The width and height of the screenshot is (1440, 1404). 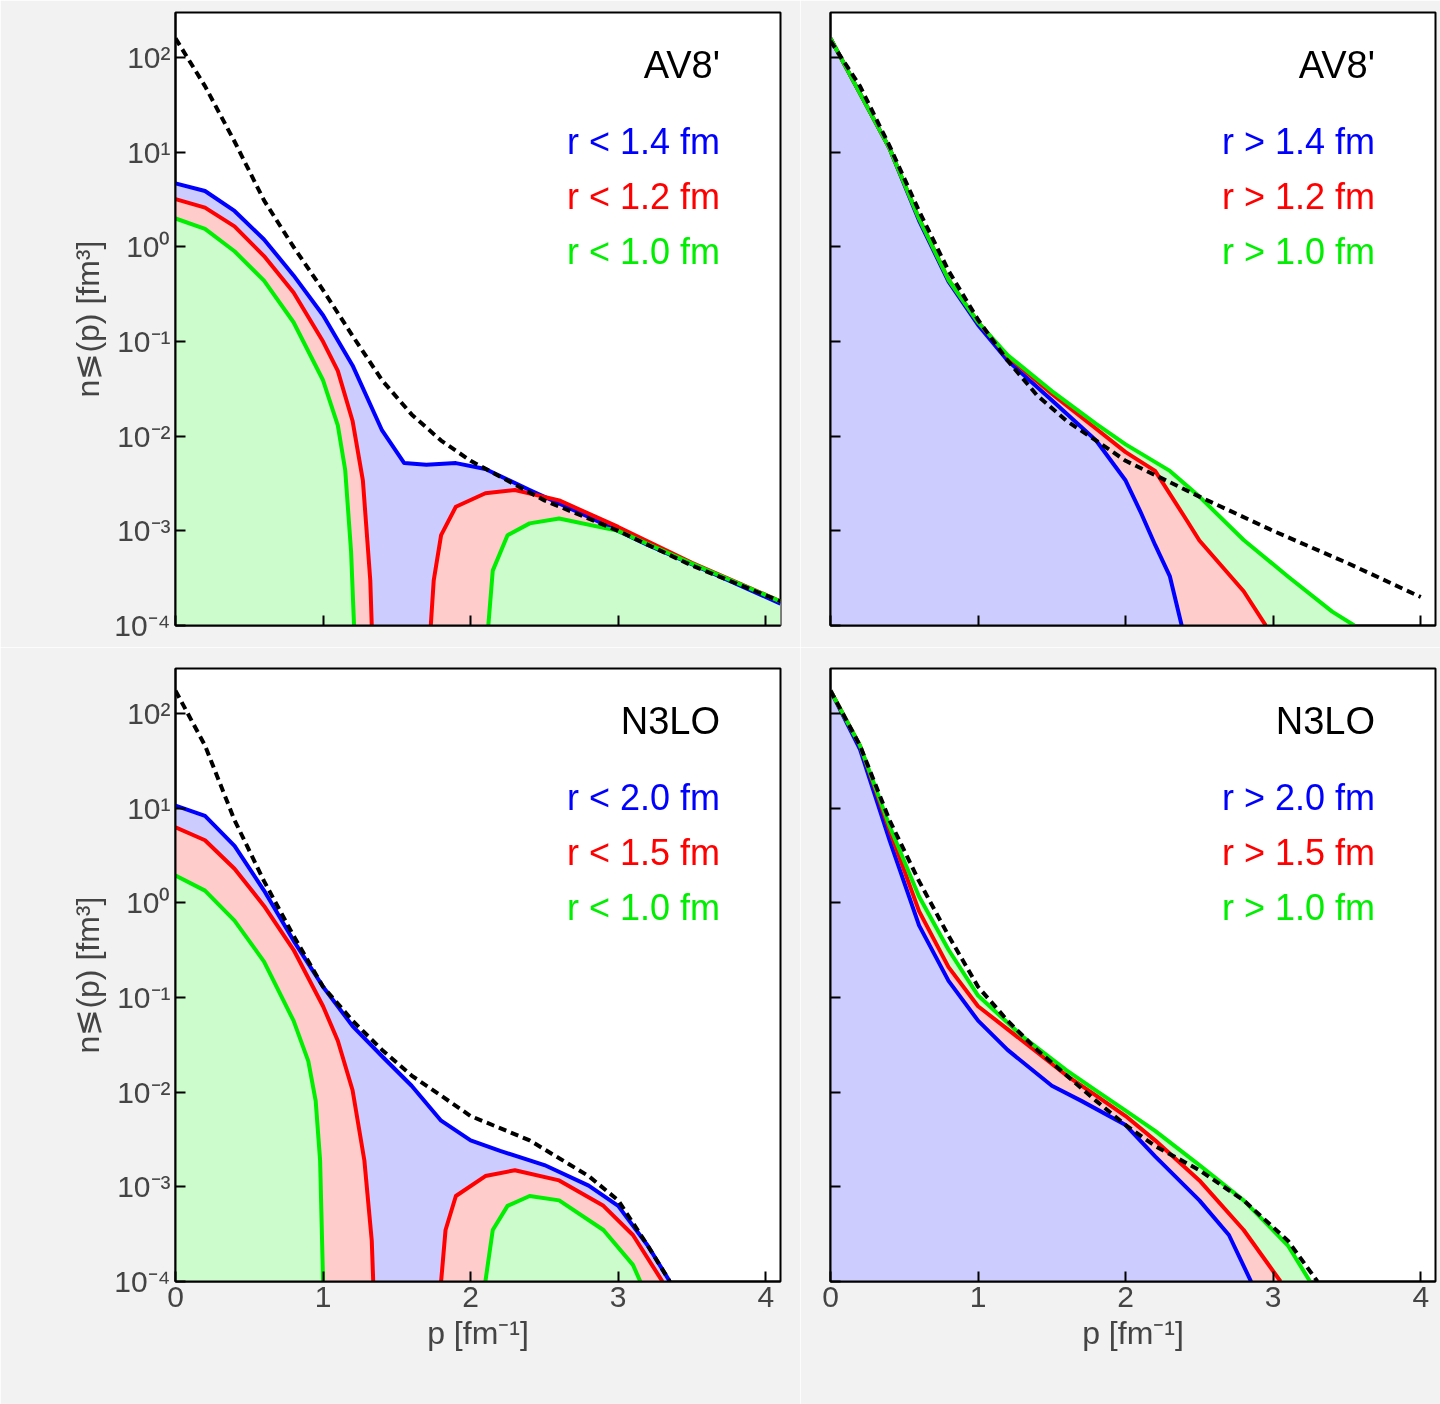 What do you see at coordinates (142, 625) in the screenshot?
I see `y-tick-label: 10⁻⁴` at bounding box center [142, 625].